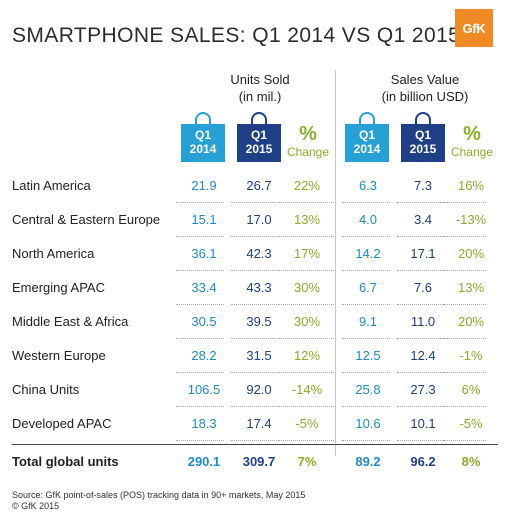 This screenshot has height=523, width=510. Describe the element at coordinates (307, 253) in the screenshot. I see `units-change-cell: 17%` at that location.